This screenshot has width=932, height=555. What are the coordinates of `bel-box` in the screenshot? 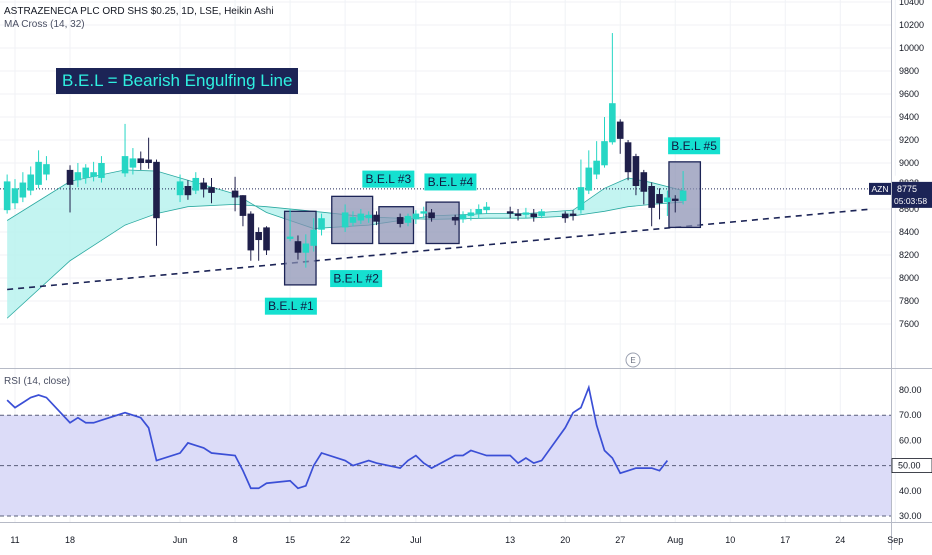 It's located at (442, 223).